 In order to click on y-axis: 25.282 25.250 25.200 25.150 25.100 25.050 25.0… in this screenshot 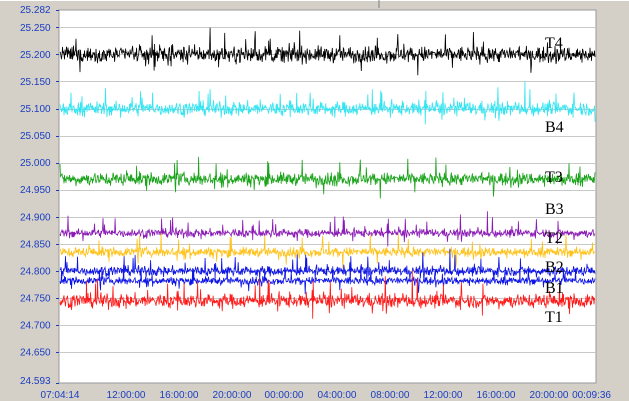, I will do `click(39, 196)`.